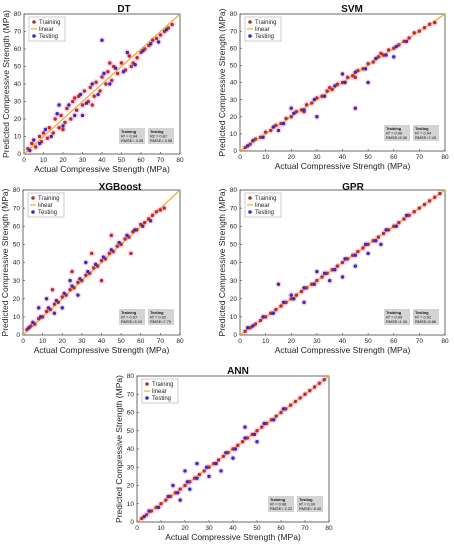 This screenshot has height=550, width=454. What do you see at coordinates (394, 128) in the screenshot?
I see `stats-text: Training` at bounding box center [394, 128].